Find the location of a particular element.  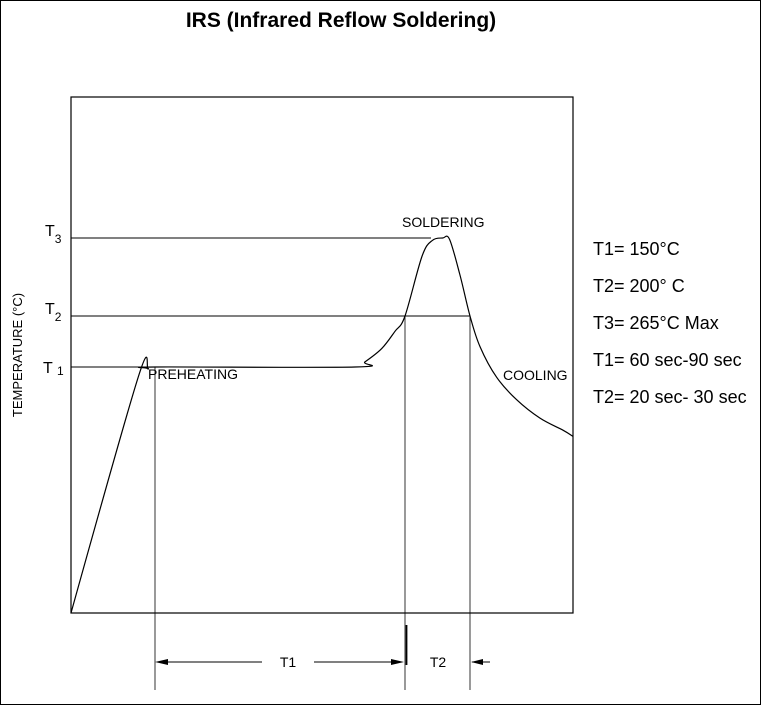

duration-t1-arrowhead-right is located at coordinates (397, 662).